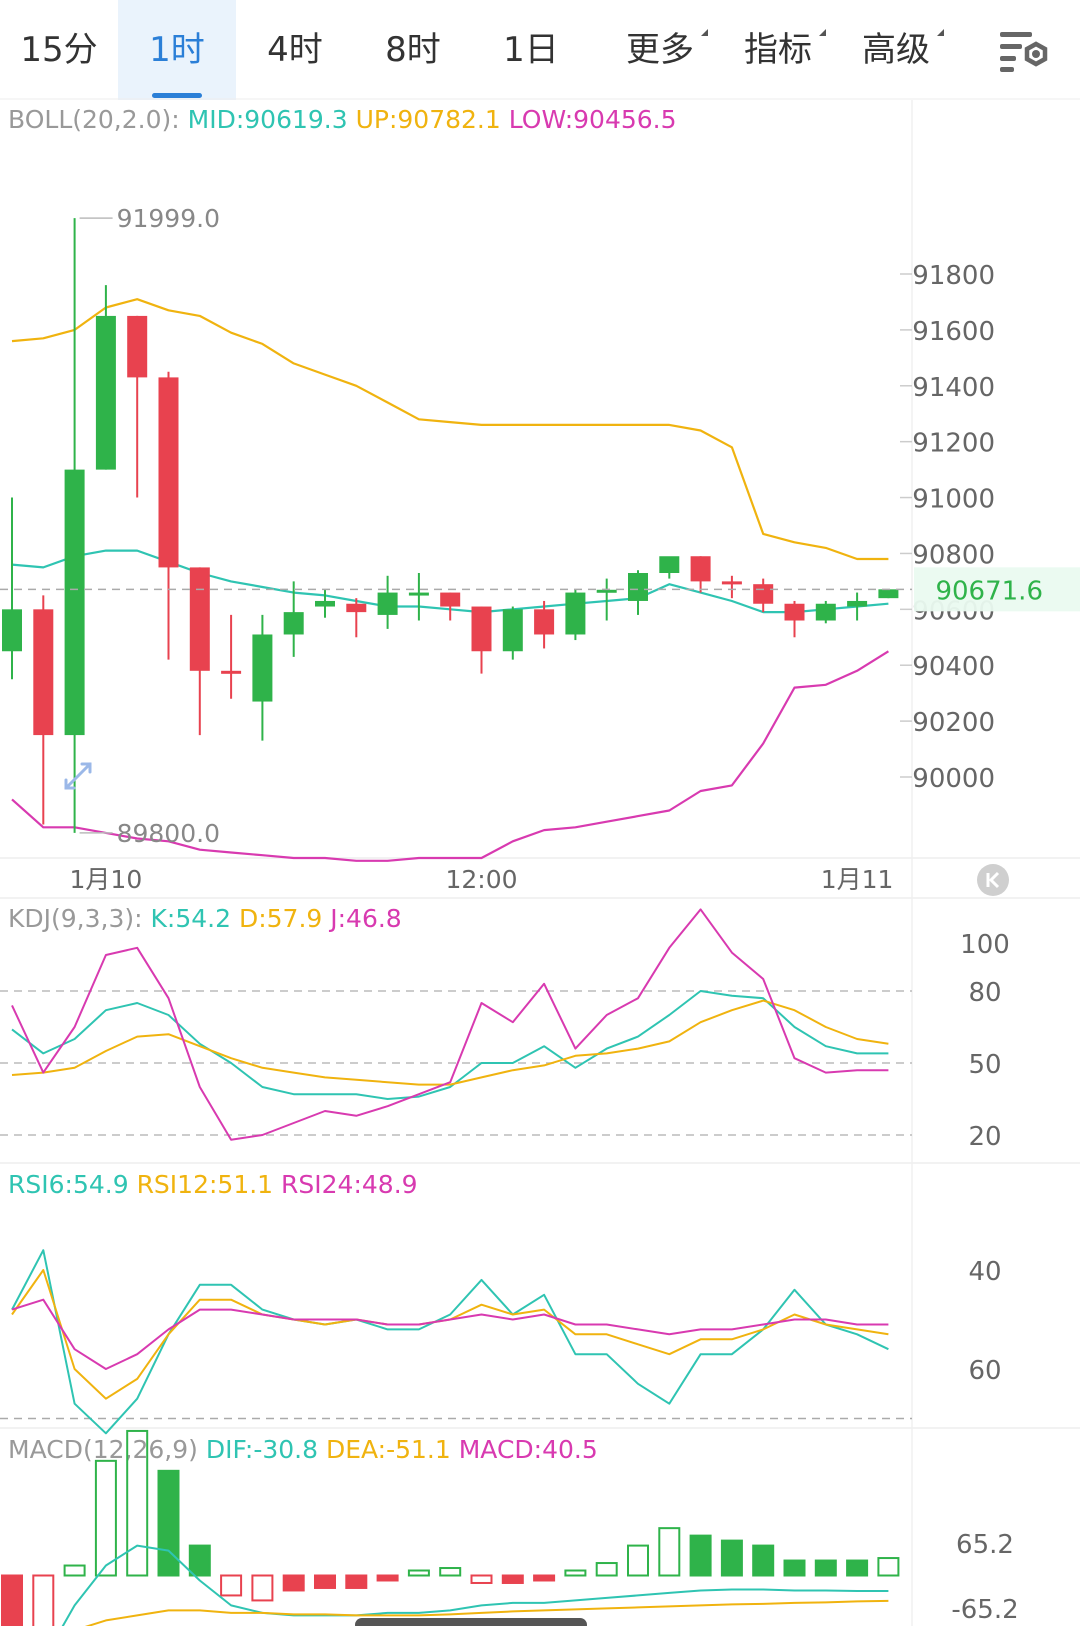 The height and width of the screenshot is (1626, 1080). What do you see at coordinates (388, 1449) in the screenshot?
I see `macd-dea-value: DEA:-51.1` at bounding box center [388, 1449].